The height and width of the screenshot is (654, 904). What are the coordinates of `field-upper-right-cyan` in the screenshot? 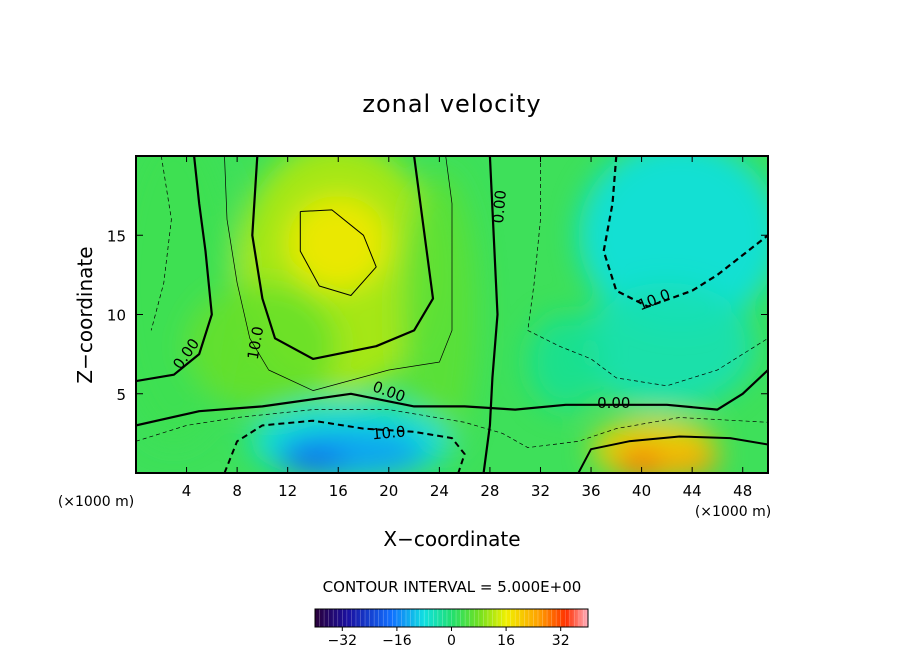 It's located at (673, 243).